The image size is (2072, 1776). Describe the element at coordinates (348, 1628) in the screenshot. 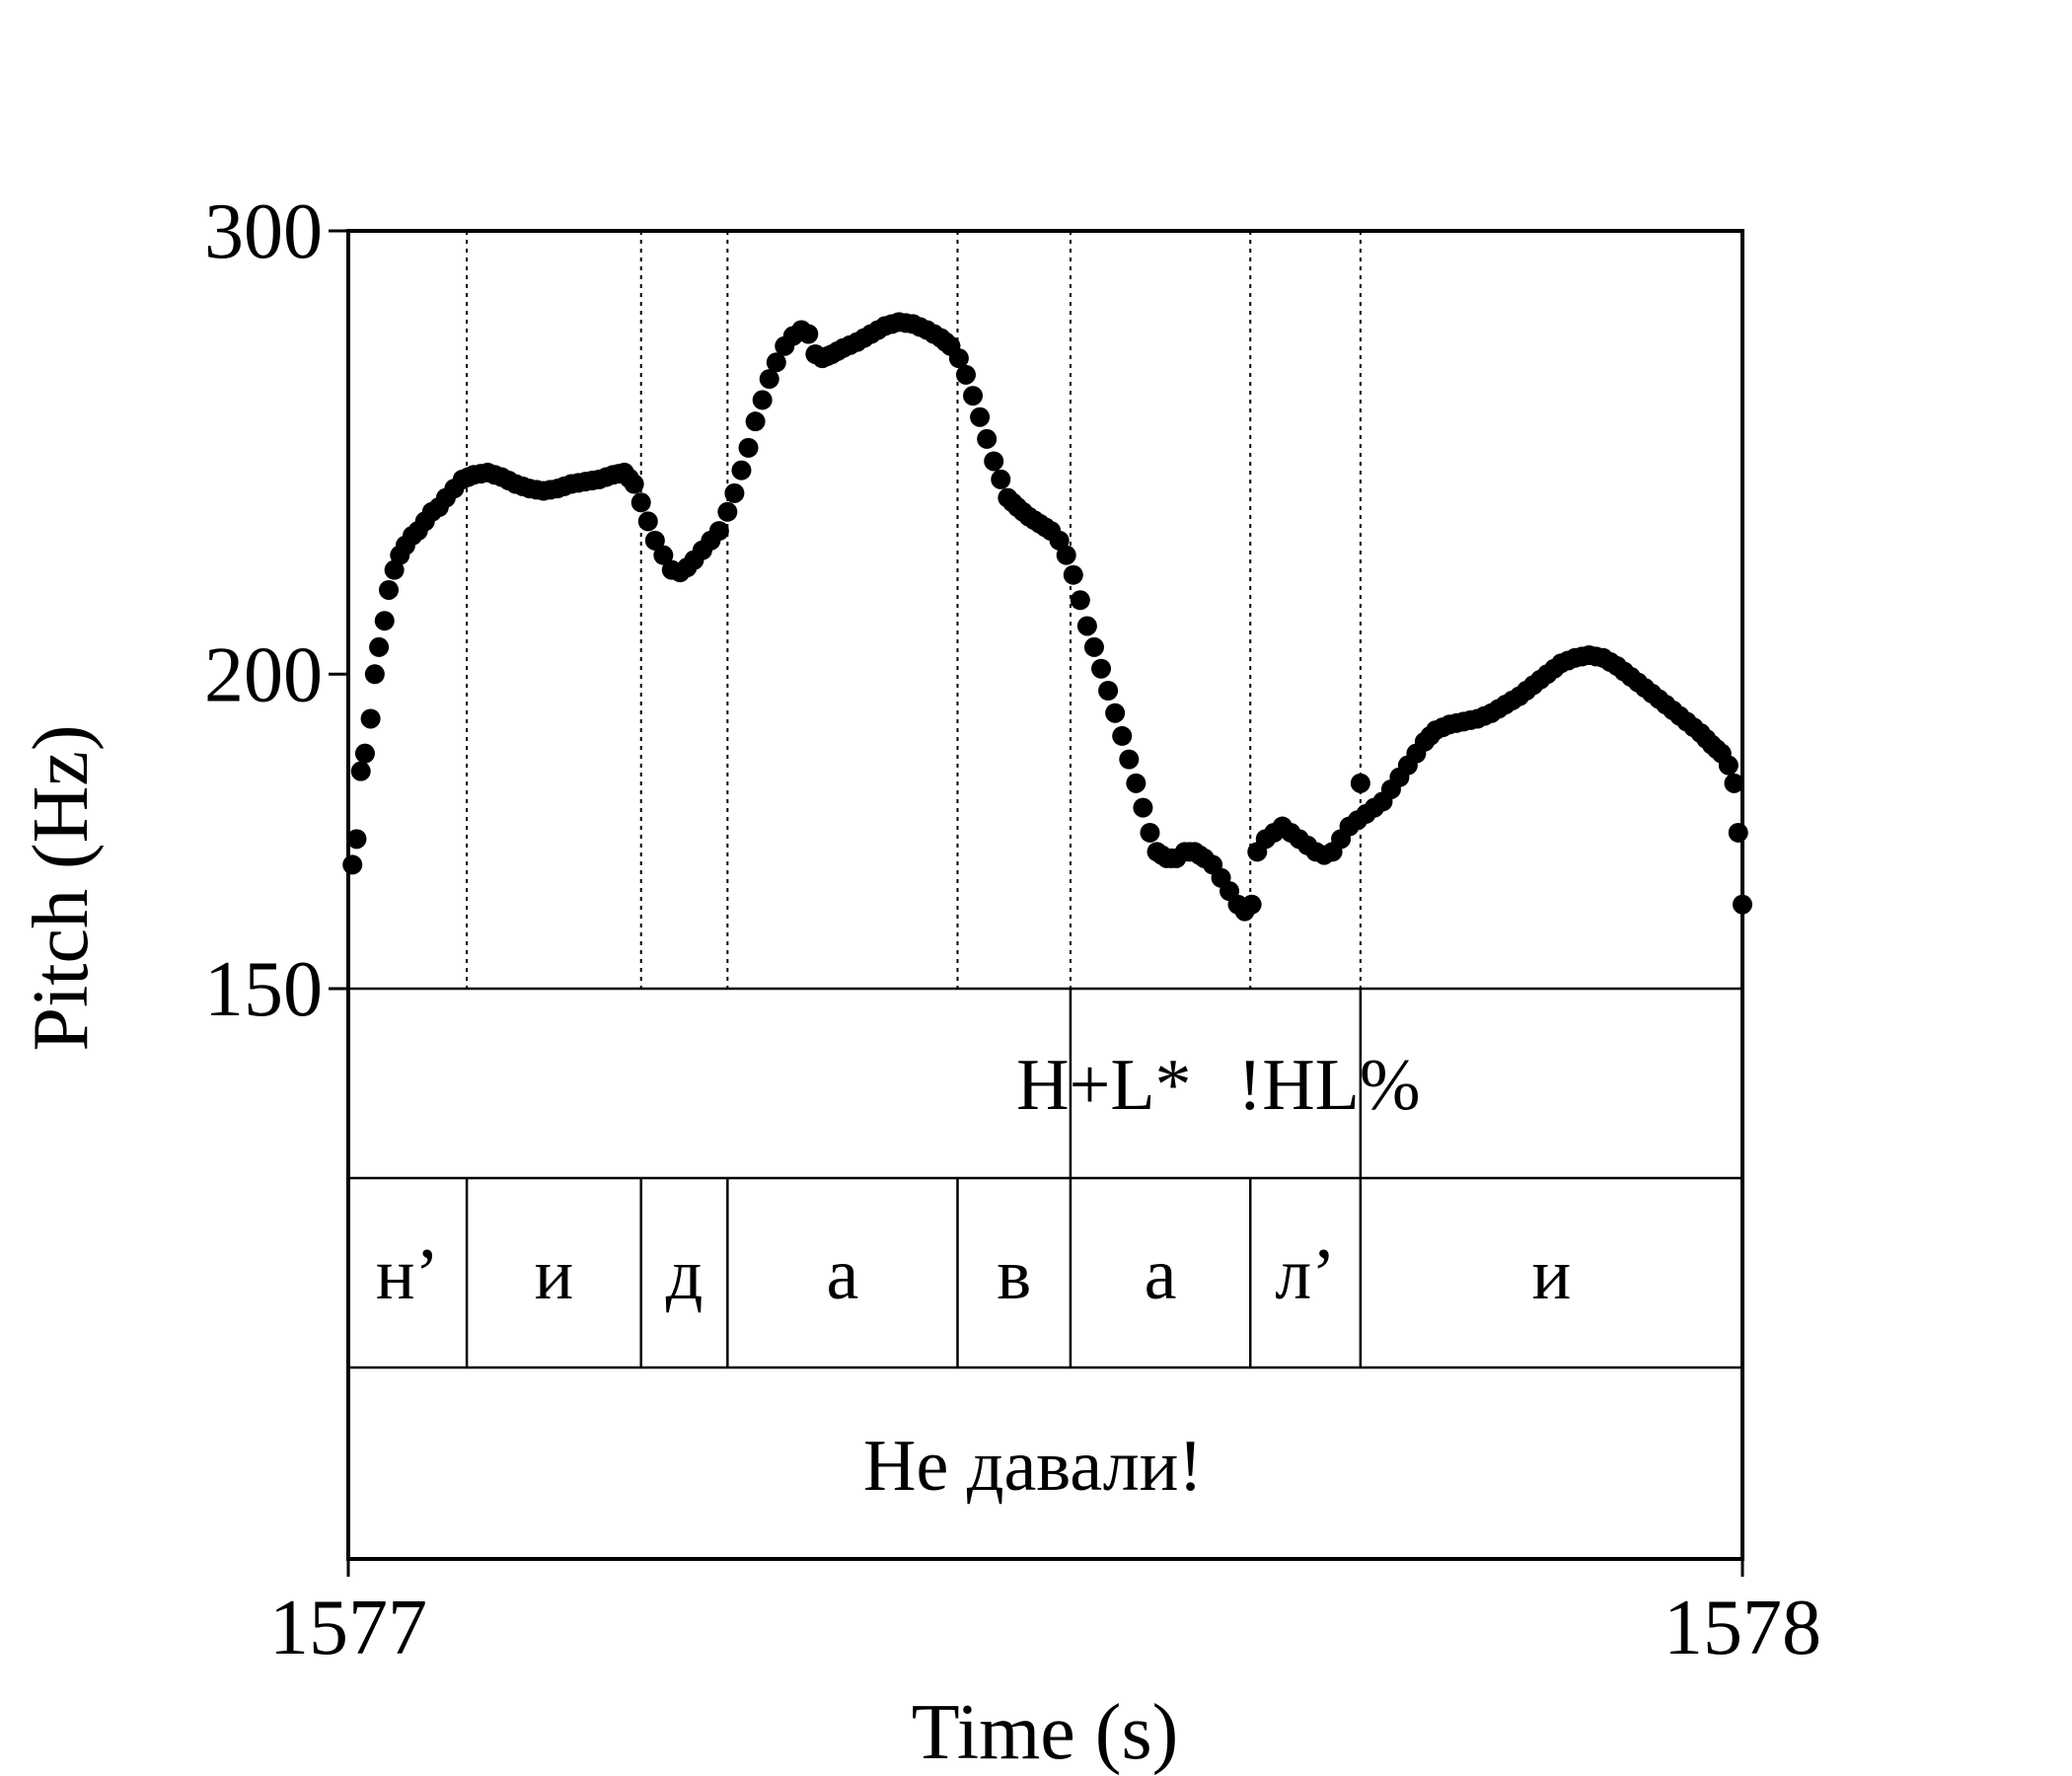

I see `x-tick-label-1577: 1577` at that location.